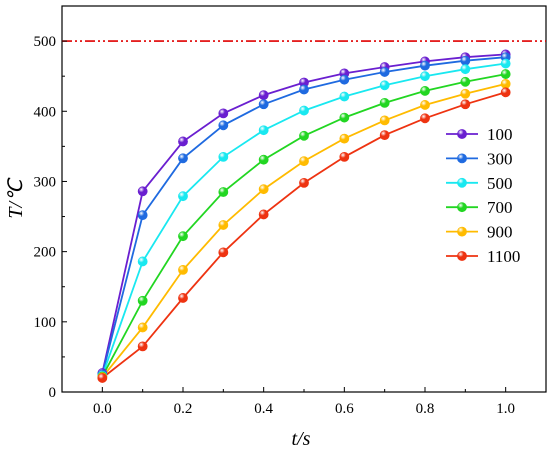  I want to click on y-axis: 0 100 200 300 400 500, so click(50, 203).